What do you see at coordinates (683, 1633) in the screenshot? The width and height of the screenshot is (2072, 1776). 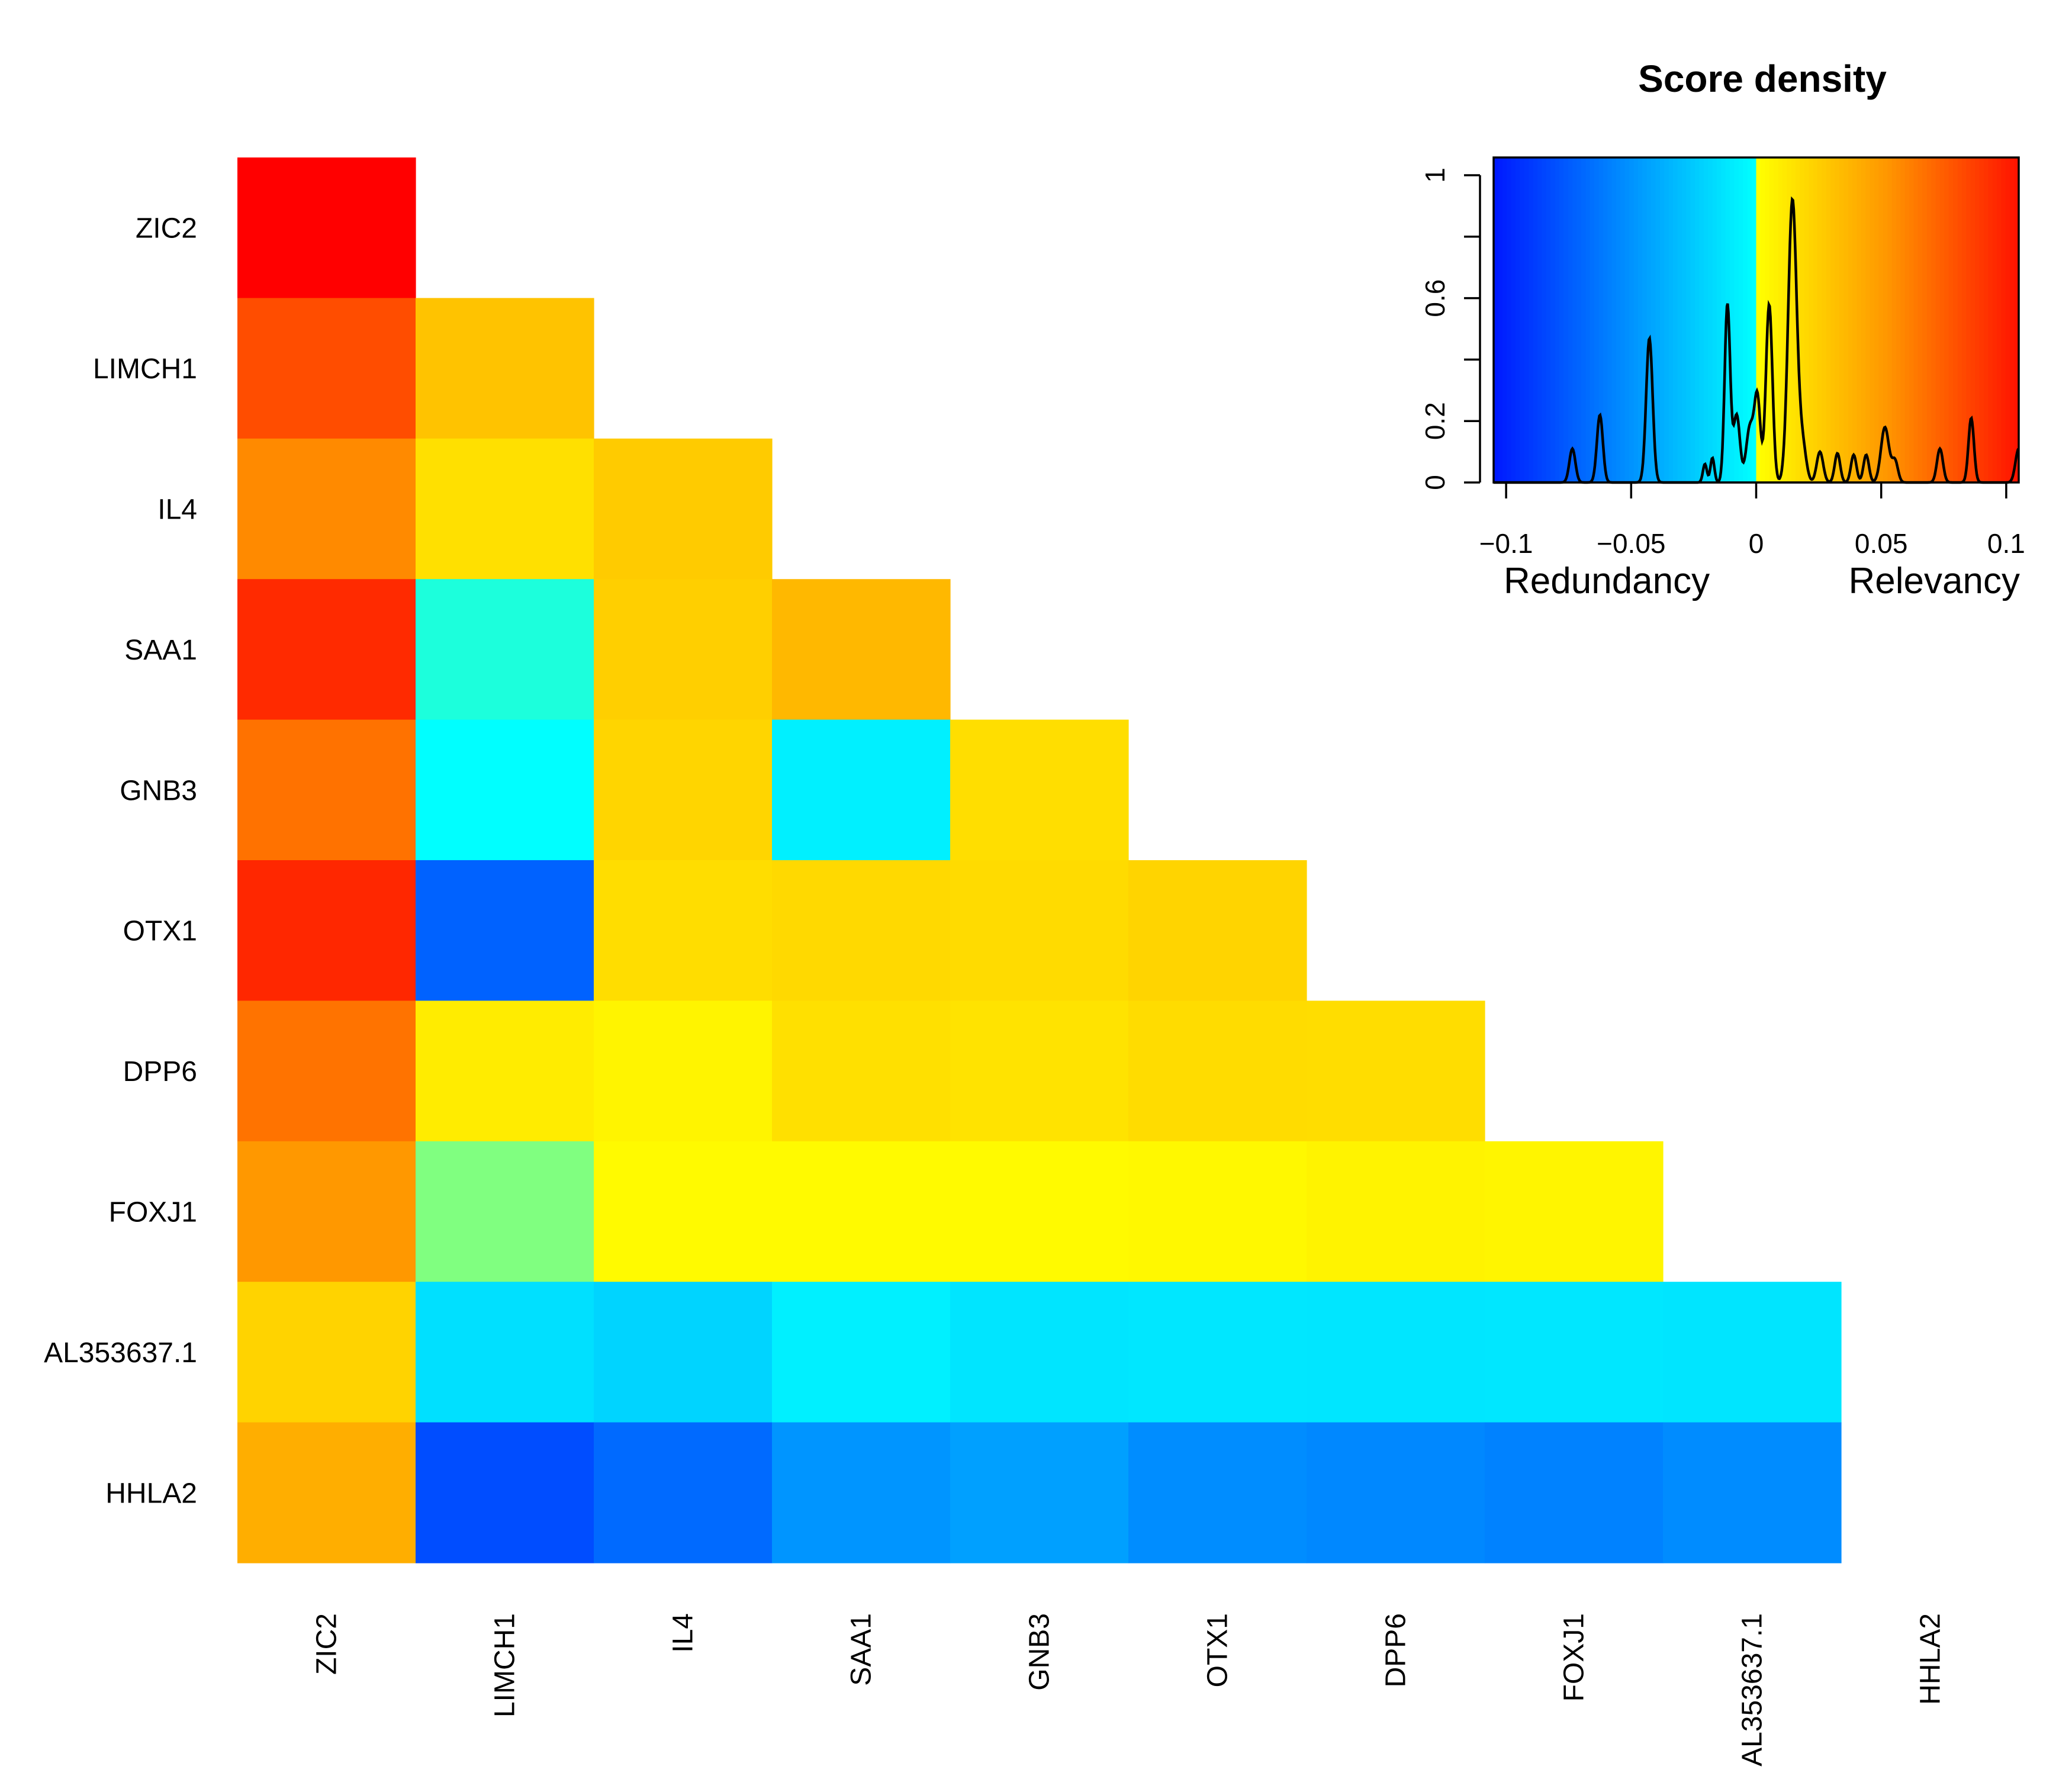 I see `column-label-IL4: IL4` at bounding box center [683, 1633].